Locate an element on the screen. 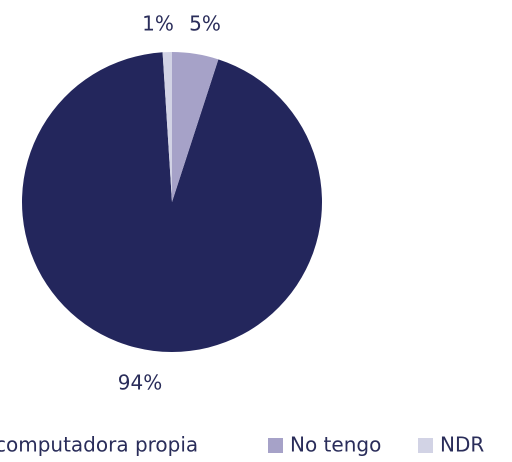 Image resolution: width=512 pixels, height=462 pixels. data-label: 1% is located at coordinates (158, 24).